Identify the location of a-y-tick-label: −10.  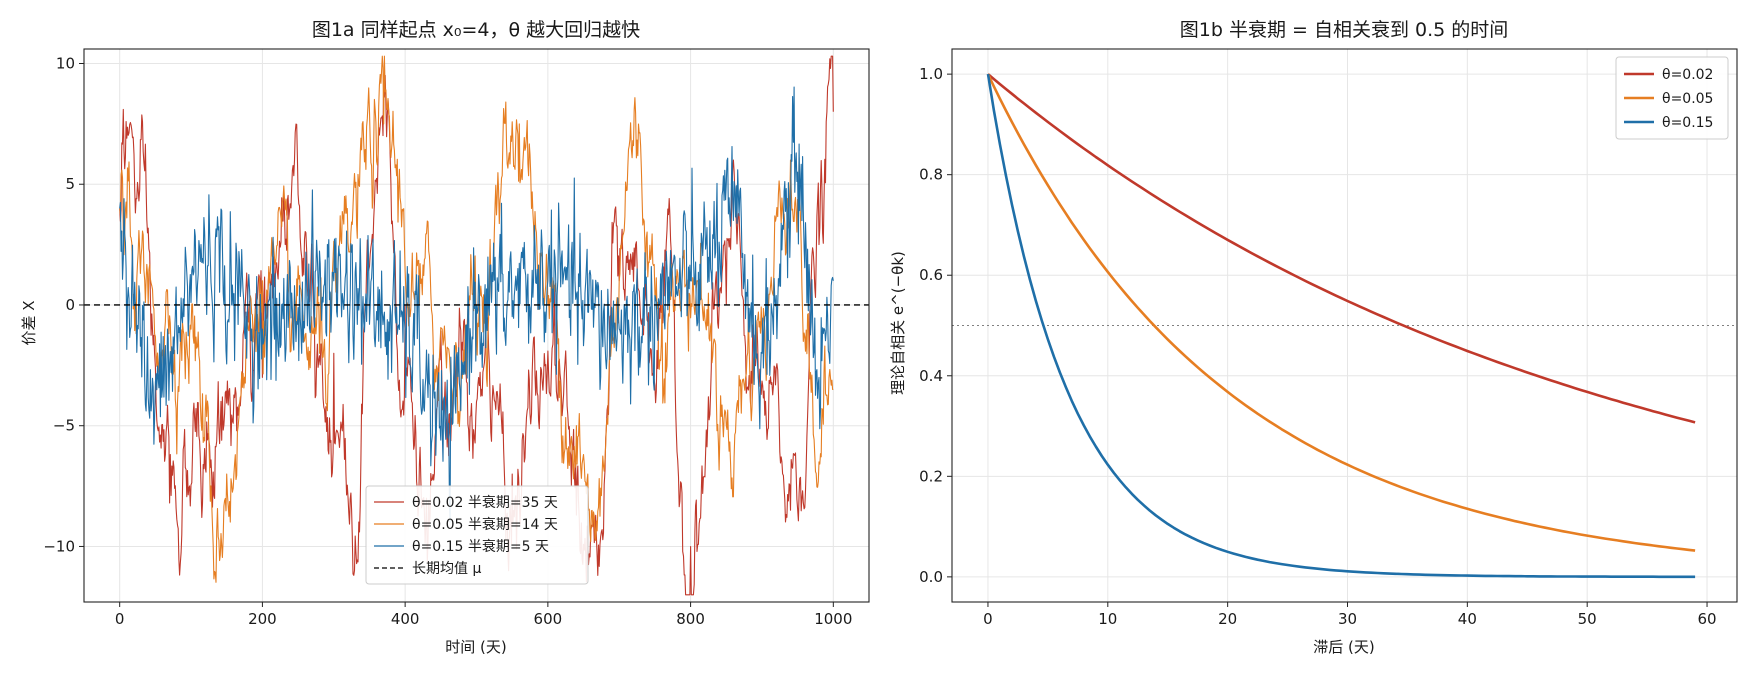
(59, 546).